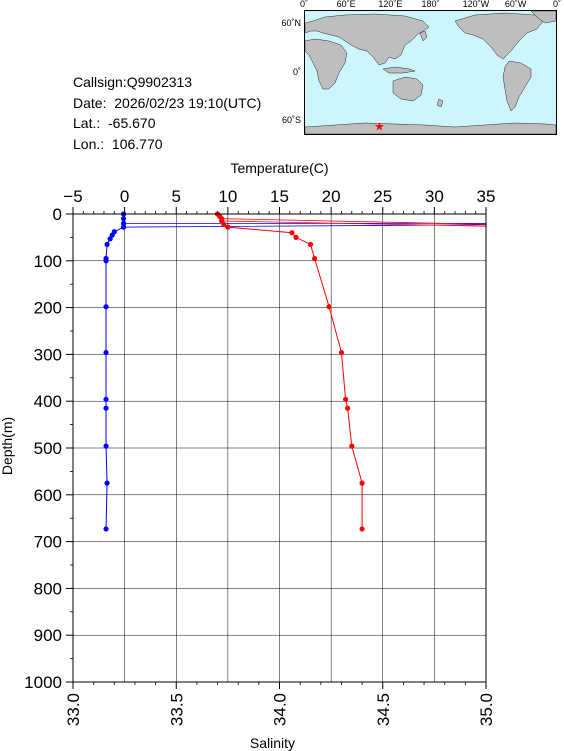 This screenshot has width=564, height=751. I want to click on temperature-tick-label: 30, so click(434, 196).